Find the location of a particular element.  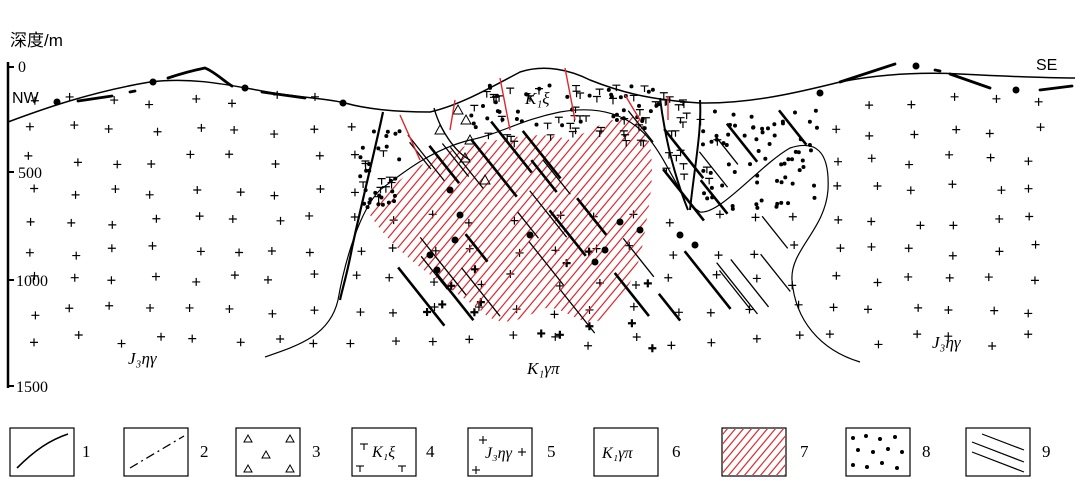

legend-text: K₁ξ is located at coordinates (383, 452).